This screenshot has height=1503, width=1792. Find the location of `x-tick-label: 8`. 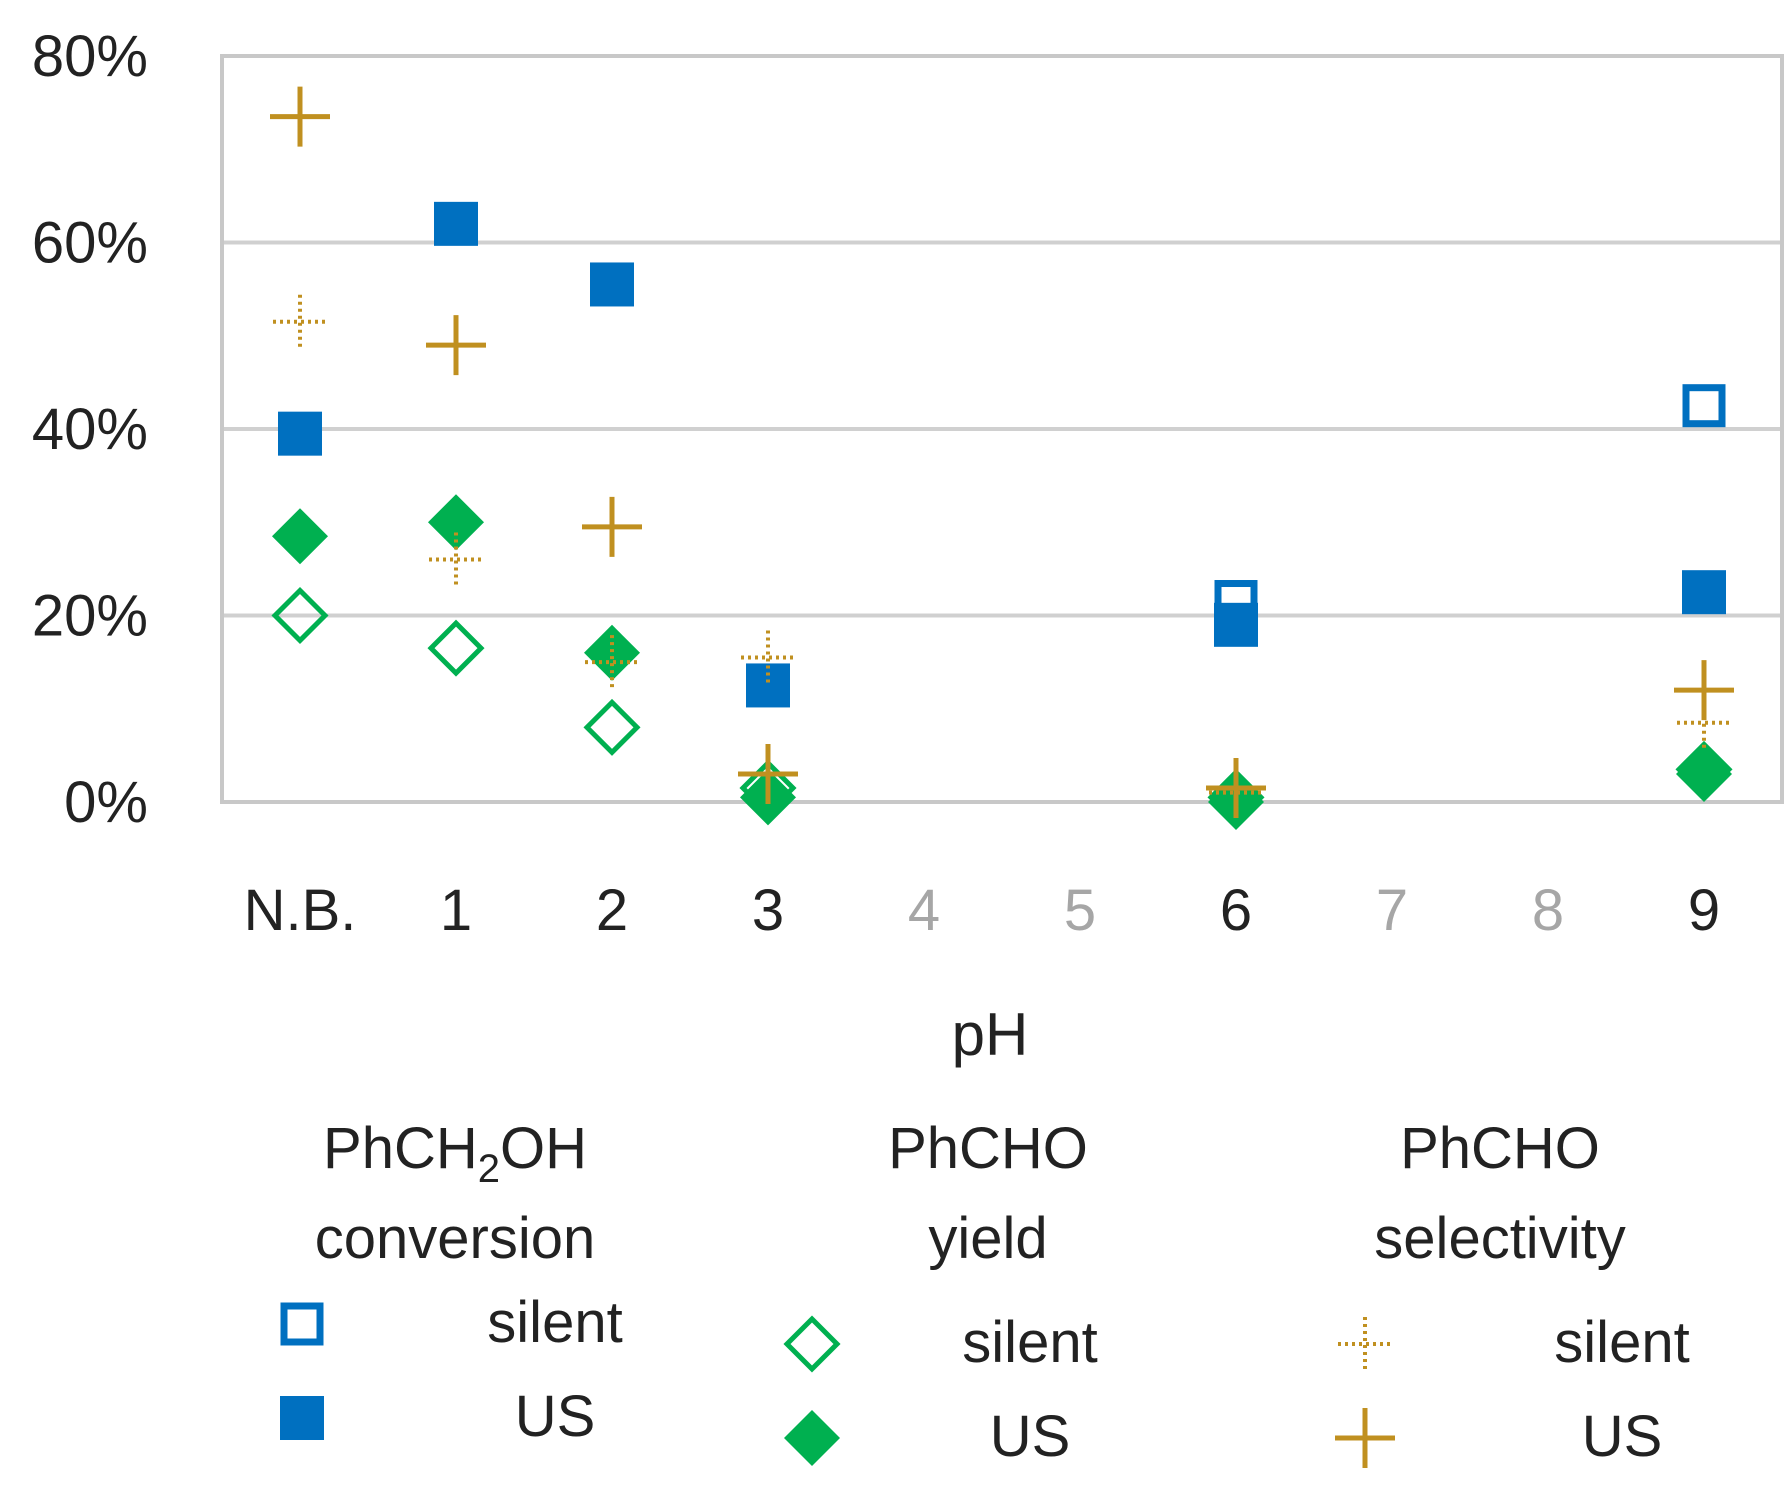

x-tick-label: 8 is located at coordinates (1548, 910).